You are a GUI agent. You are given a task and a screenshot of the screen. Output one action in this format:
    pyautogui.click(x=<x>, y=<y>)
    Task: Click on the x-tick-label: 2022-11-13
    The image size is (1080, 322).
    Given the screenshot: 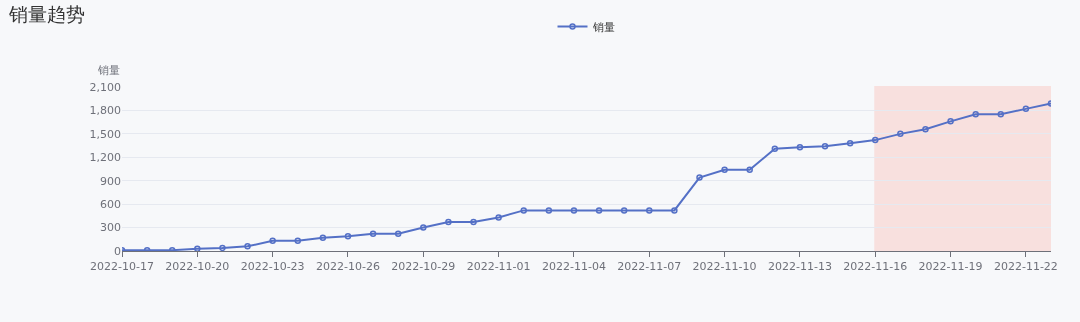 What is the action you would take?
    pyautogui.click(x=799, y=267)
    